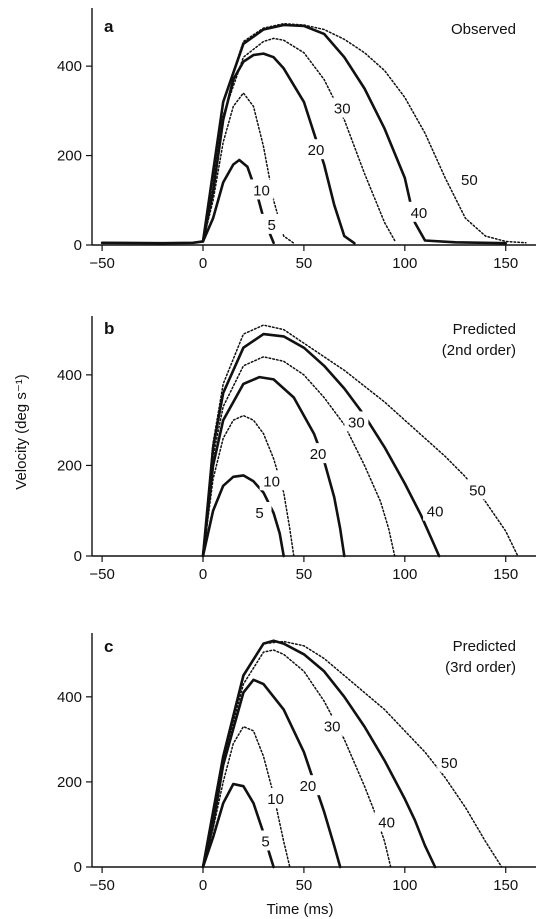 This screenshot has width=540, height=919. What do you see at coordinates (109, 26) in the screenshot?
I see `panel-a-letter: a` at bounding box center [109, 26].